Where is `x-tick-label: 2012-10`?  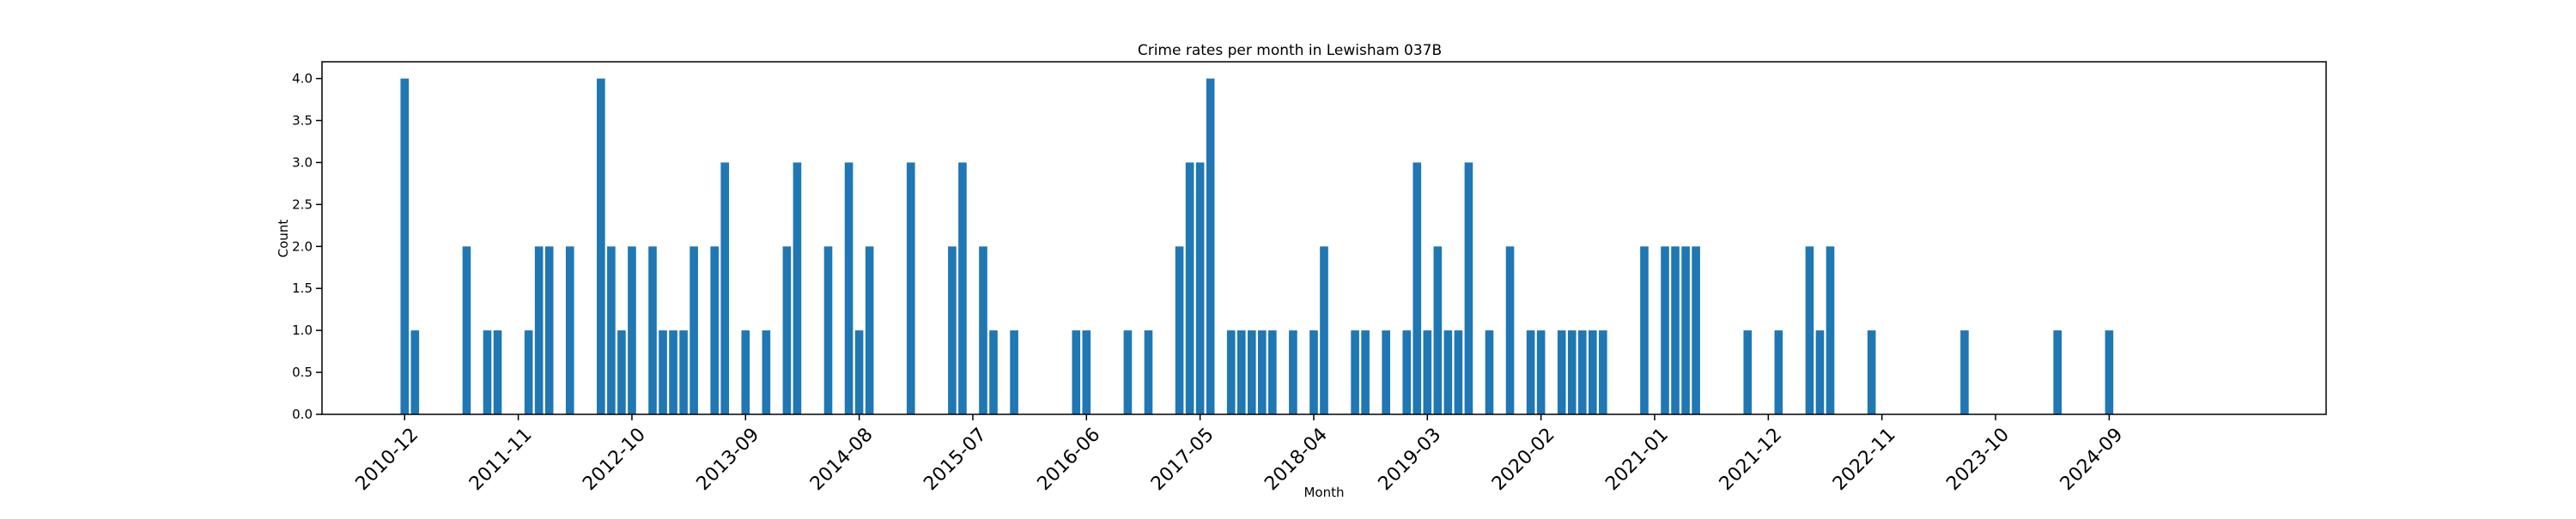 x-tick-label: 2012-10 is located at coordinates (614, 459).